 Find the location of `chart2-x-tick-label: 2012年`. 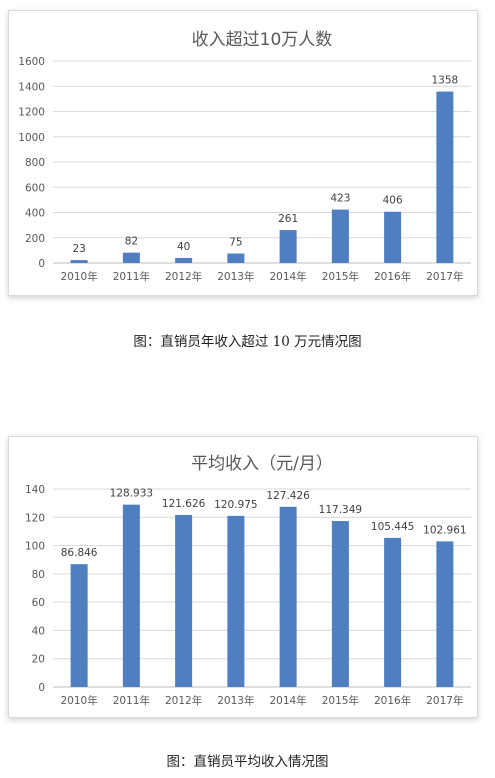

chart2-x-tick-label: 2012年 is located at coordinates (183, 700).